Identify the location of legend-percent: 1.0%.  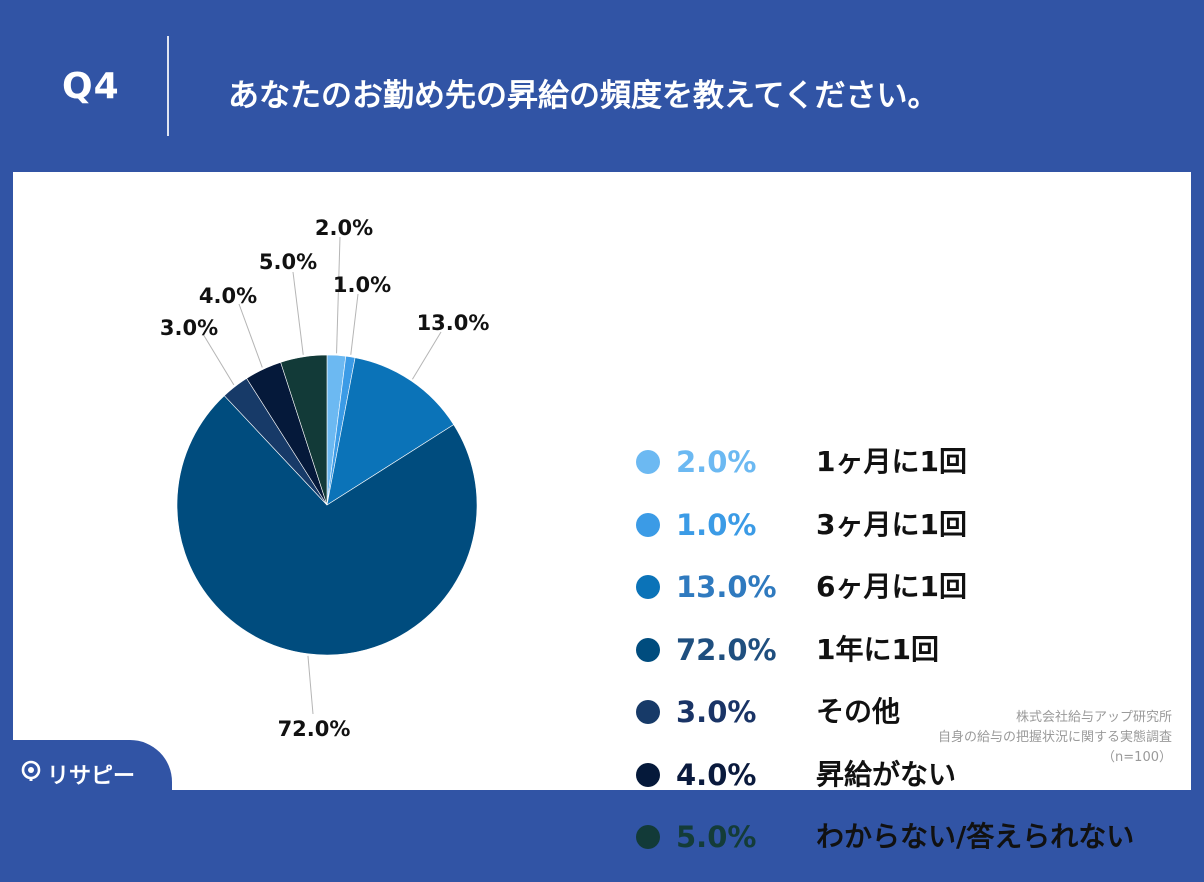
(716, 524).